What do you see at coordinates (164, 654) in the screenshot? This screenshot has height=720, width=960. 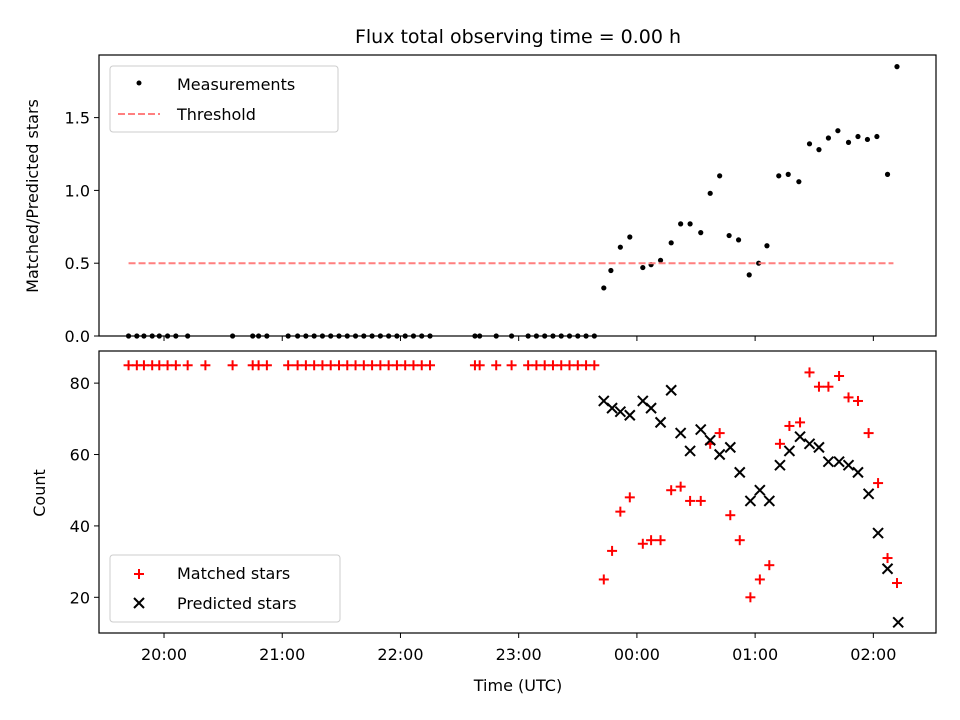 I see `x-tick-label: 20:00` at bounding box center [164, 654].